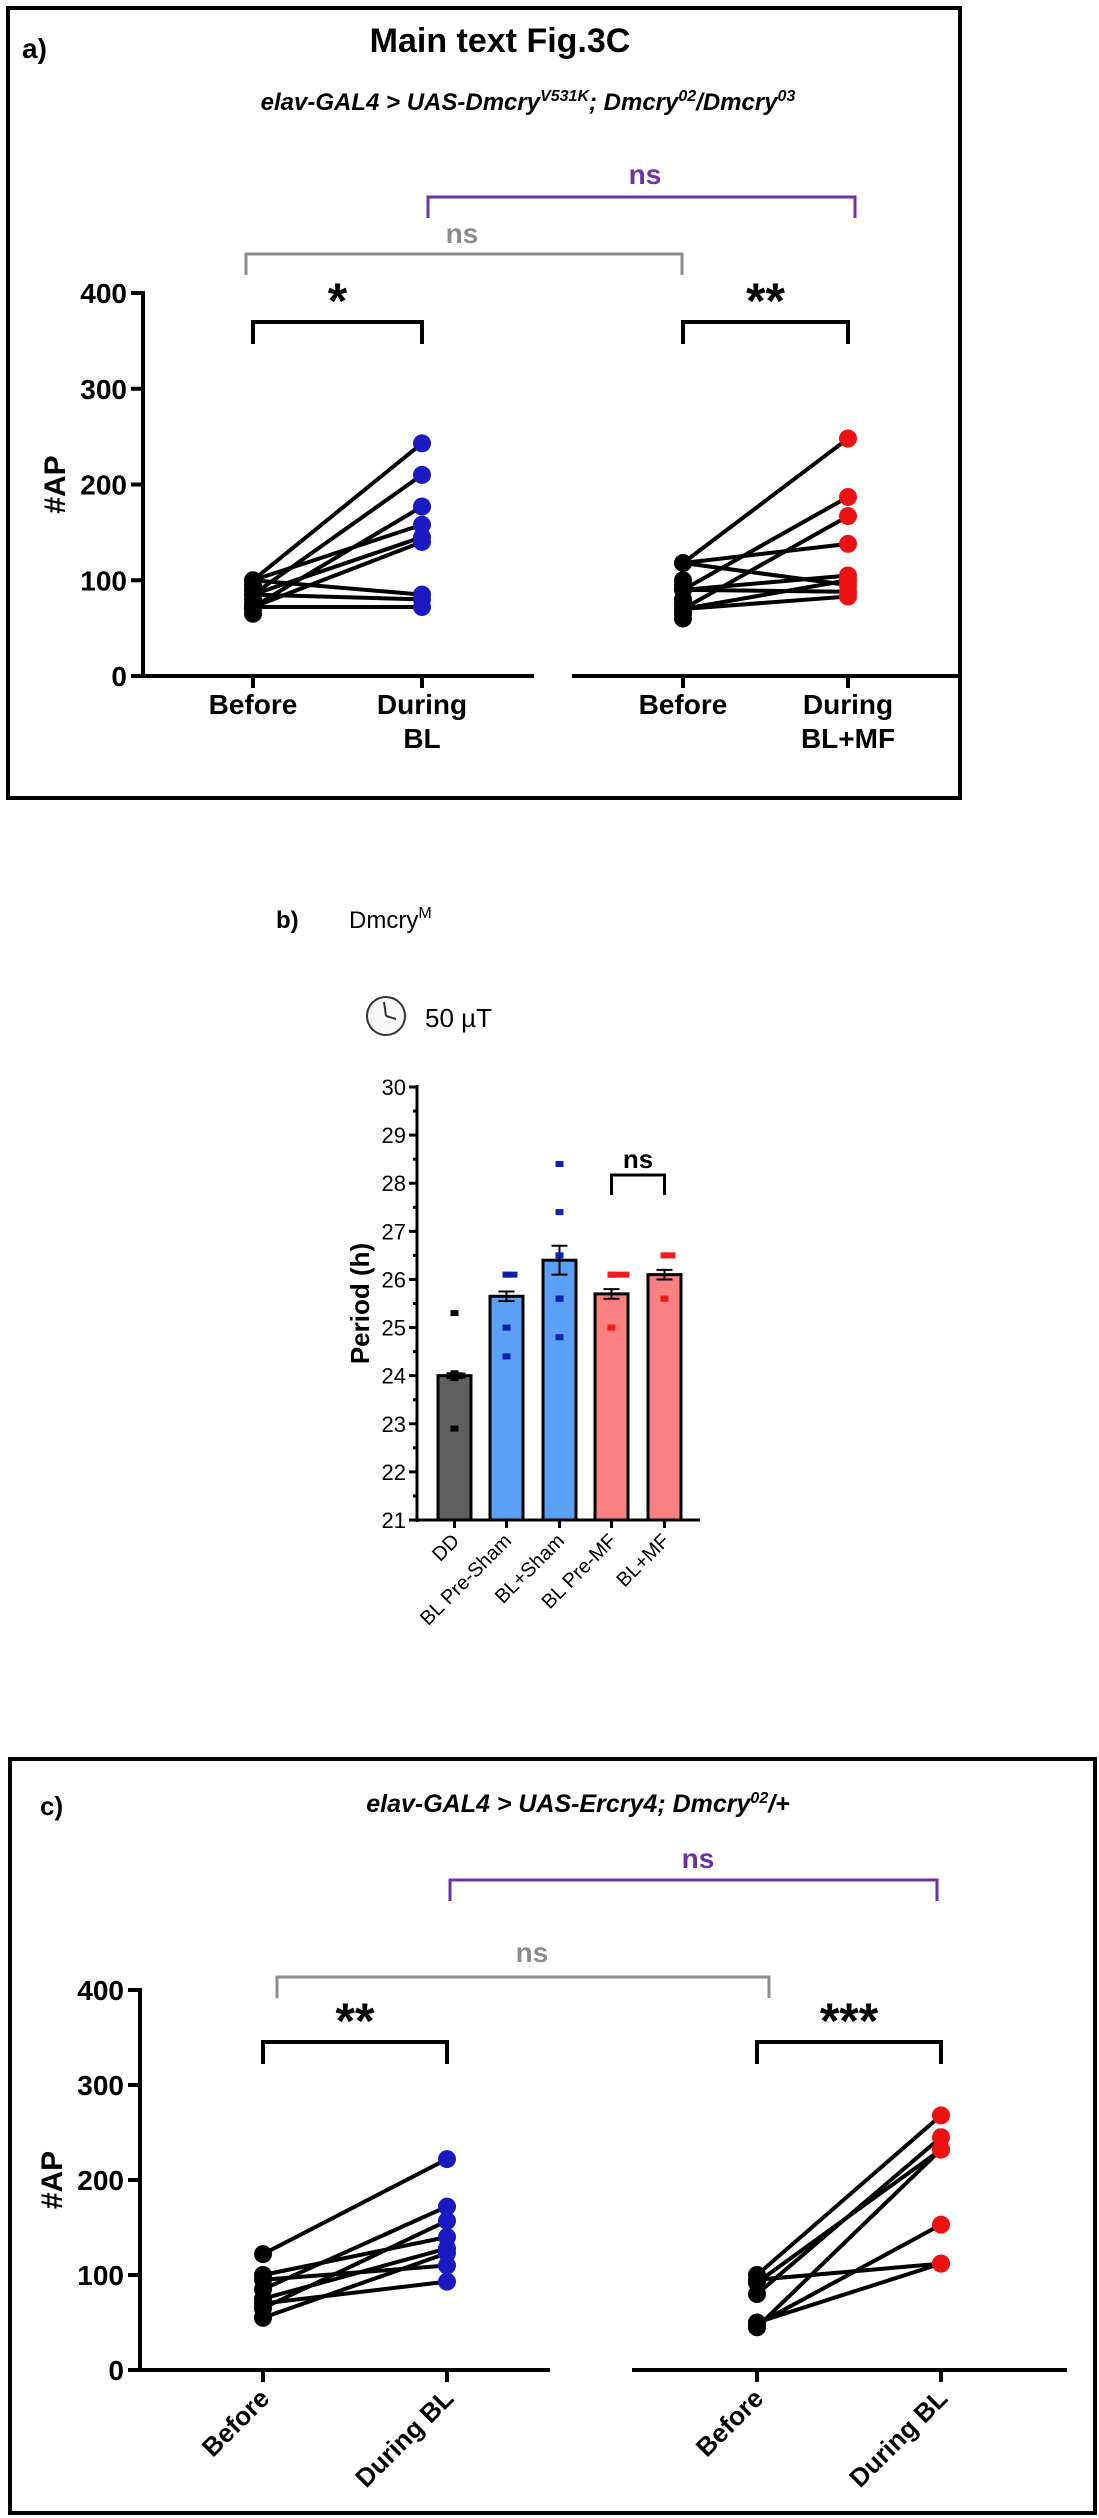 This screenshot has width=1099, height=2518. Describe the element at coordinates (394, 1520) in the screenshot. I see `y-tick-label: 21` at that location.